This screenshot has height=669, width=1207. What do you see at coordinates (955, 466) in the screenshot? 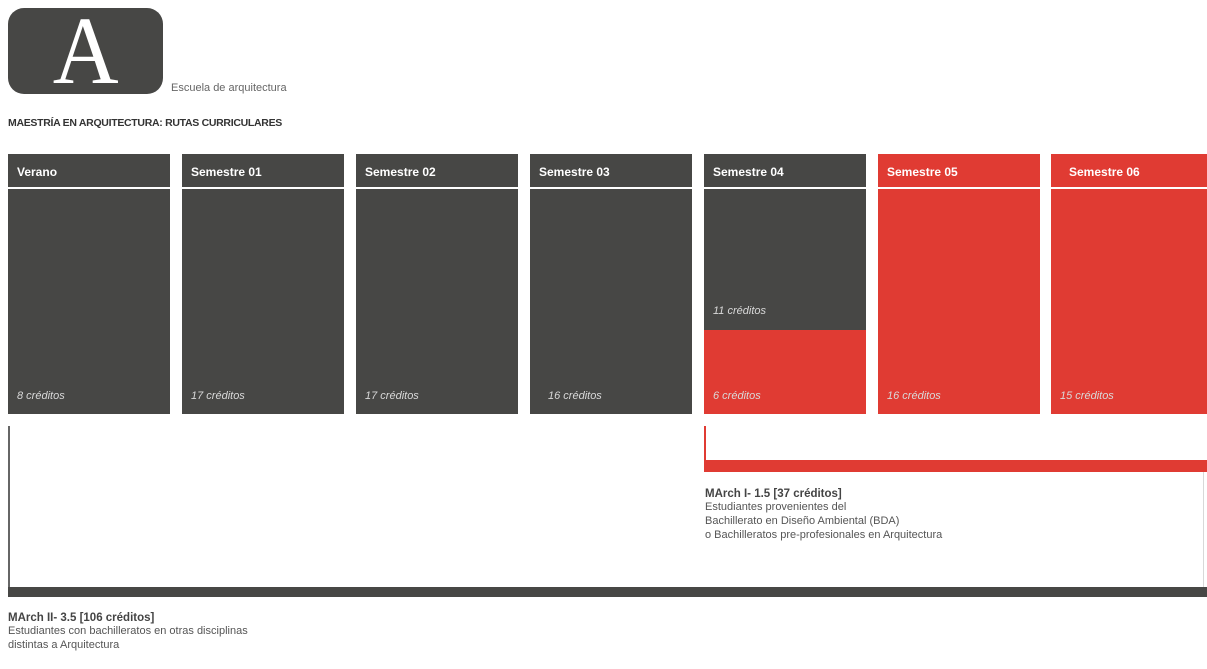
I see `march1-bar` at bounding box center [955, 466].